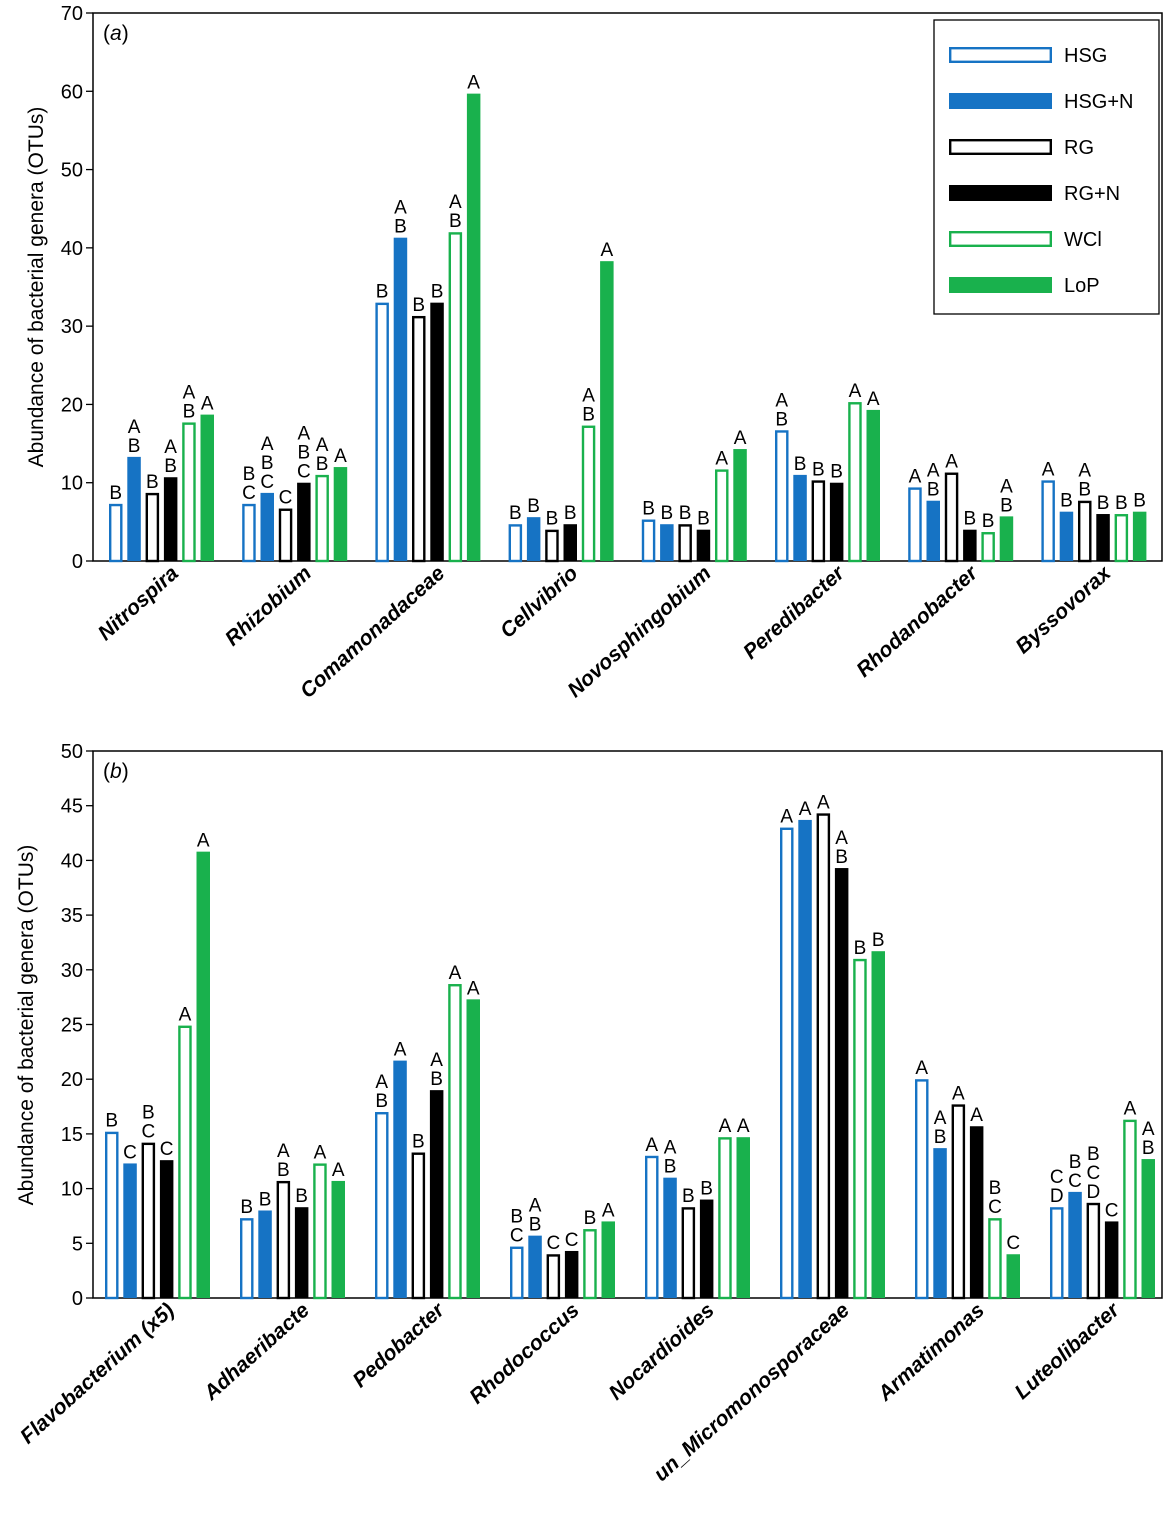 The height and width of the screenshot is (1521, 1167). Describe the element at coordinates (111, 1121) in the screenshot. I see `sig-letter-b-flavobacterium-x5-hsg-0: B` at that location.